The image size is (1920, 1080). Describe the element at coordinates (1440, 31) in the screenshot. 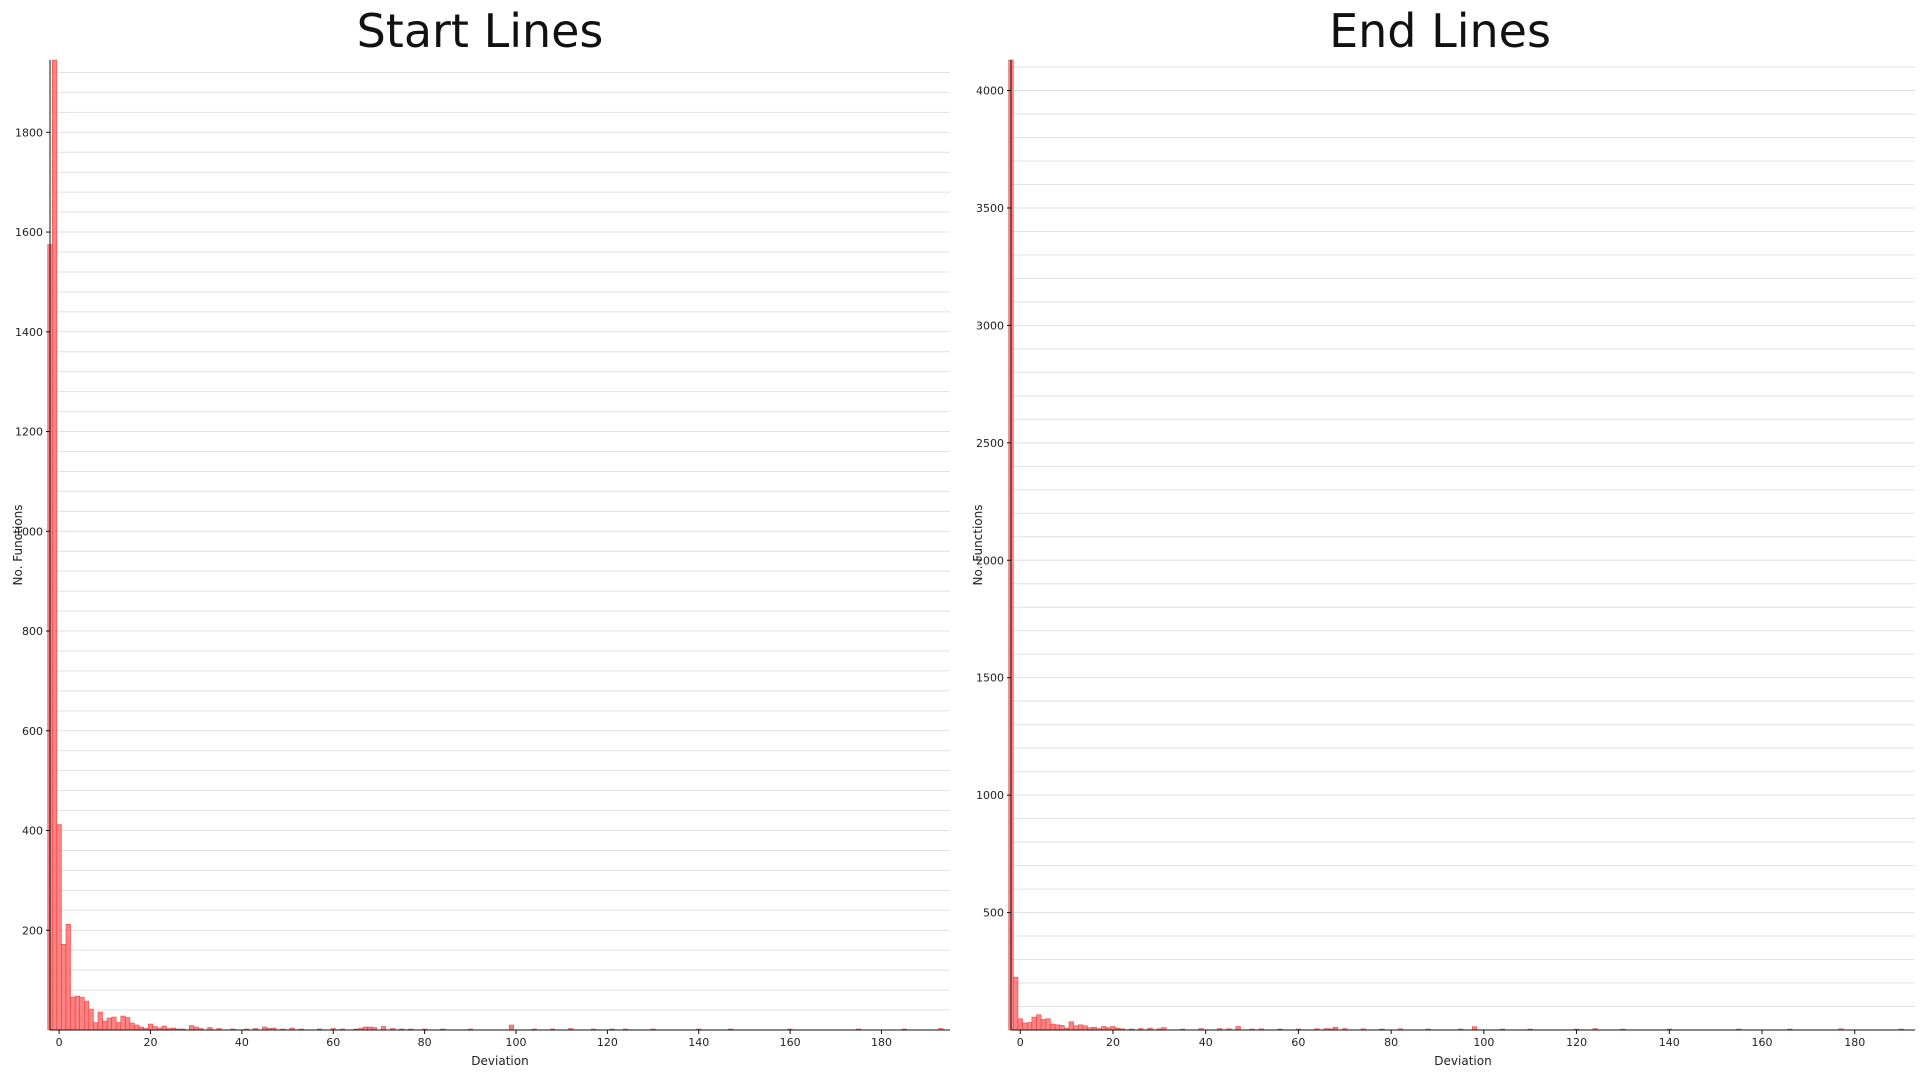

I see `chart-title: End Lines` at that location.